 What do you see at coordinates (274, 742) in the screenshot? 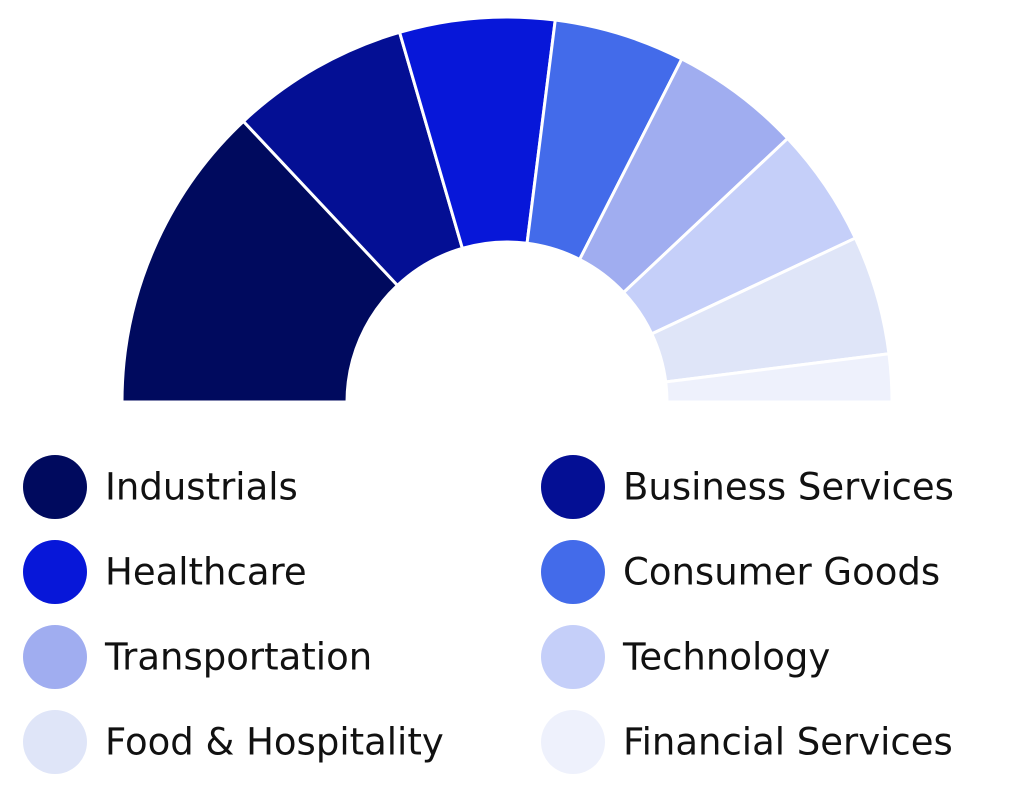
I see `legend-label: Food & Hospitality` at bounding box center [274, 742].